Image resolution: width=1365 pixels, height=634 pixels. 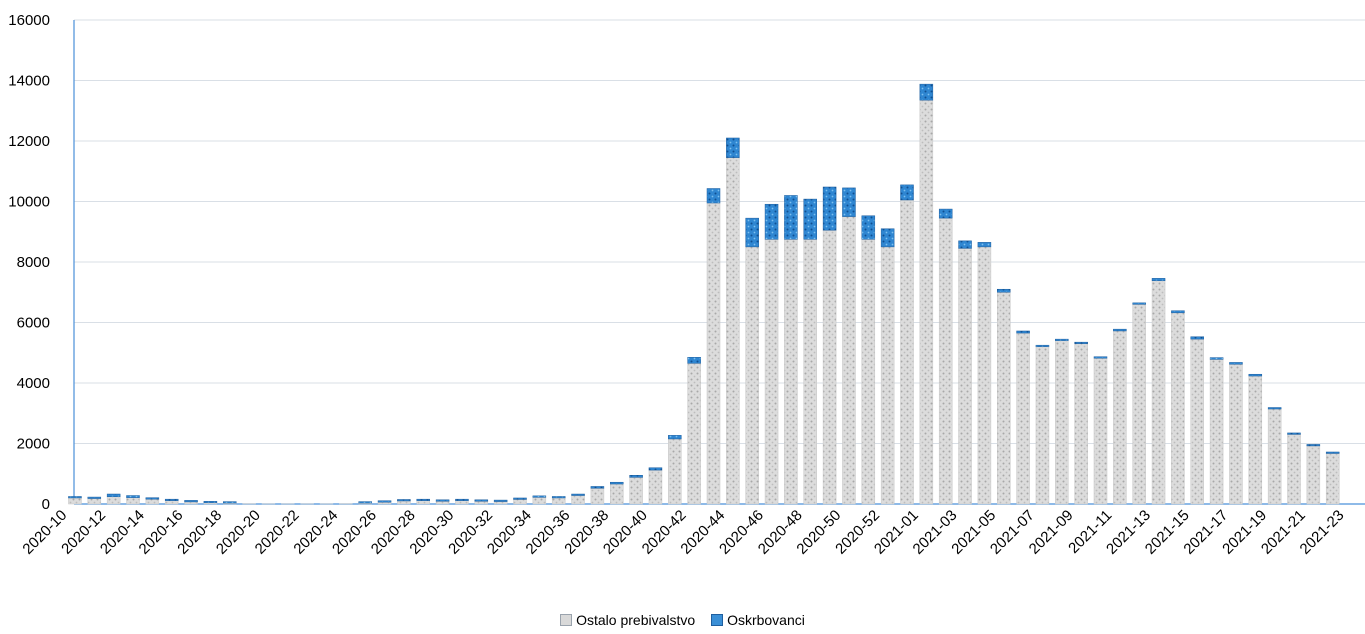 I want to click on y-tick-label: 6000, so click(x=33, y=323).